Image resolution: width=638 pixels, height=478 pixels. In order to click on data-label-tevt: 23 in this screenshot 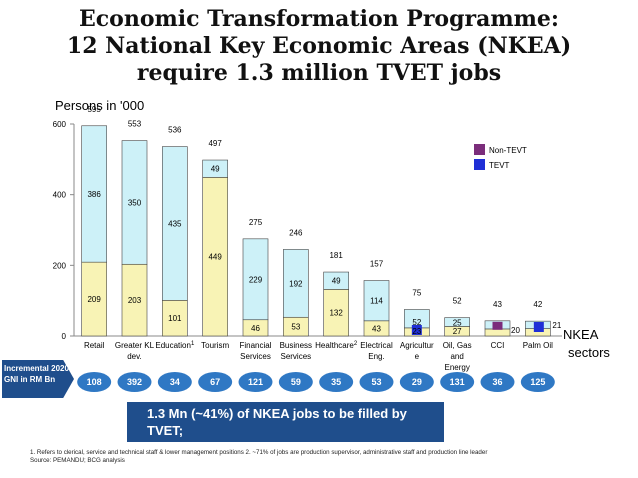, I will do `click(416, 331)`.